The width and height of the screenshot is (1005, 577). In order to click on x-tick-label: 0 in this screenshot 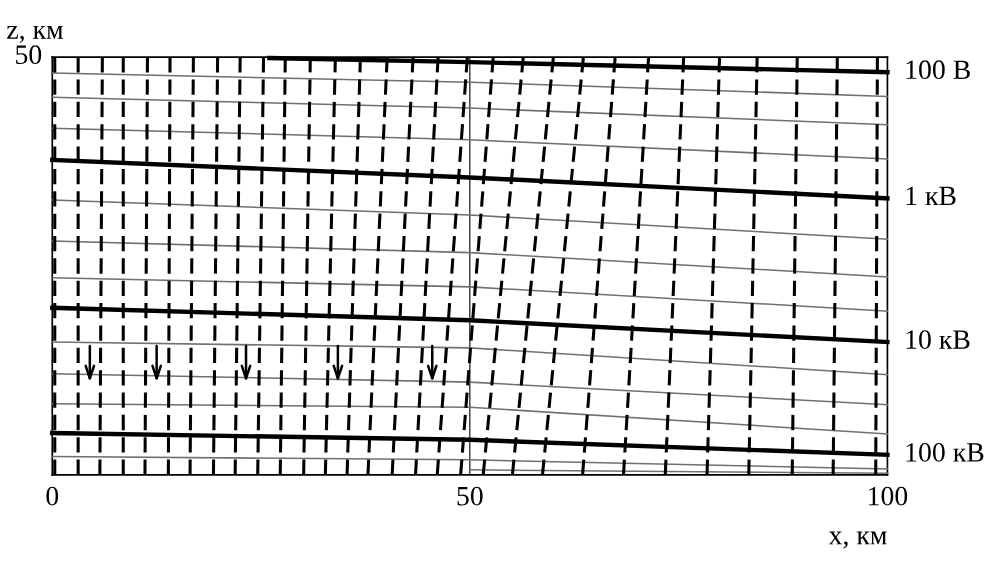, I will do `click(52, 496)`.